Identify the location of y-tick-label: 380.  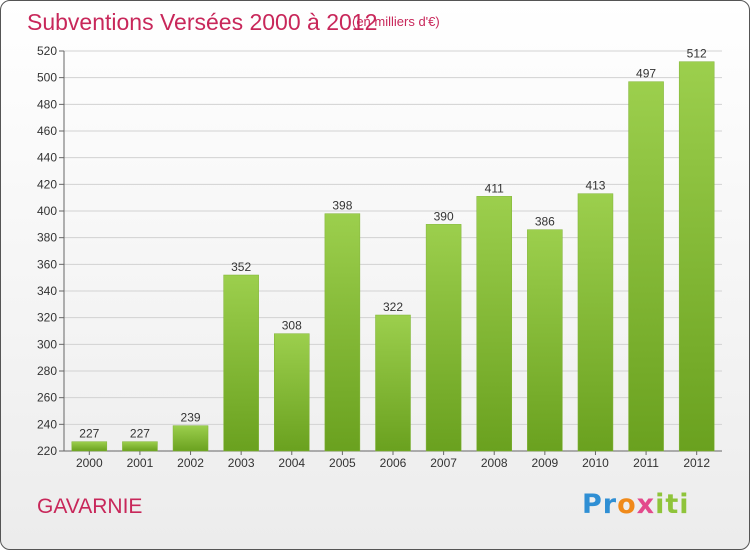
(47, 238).